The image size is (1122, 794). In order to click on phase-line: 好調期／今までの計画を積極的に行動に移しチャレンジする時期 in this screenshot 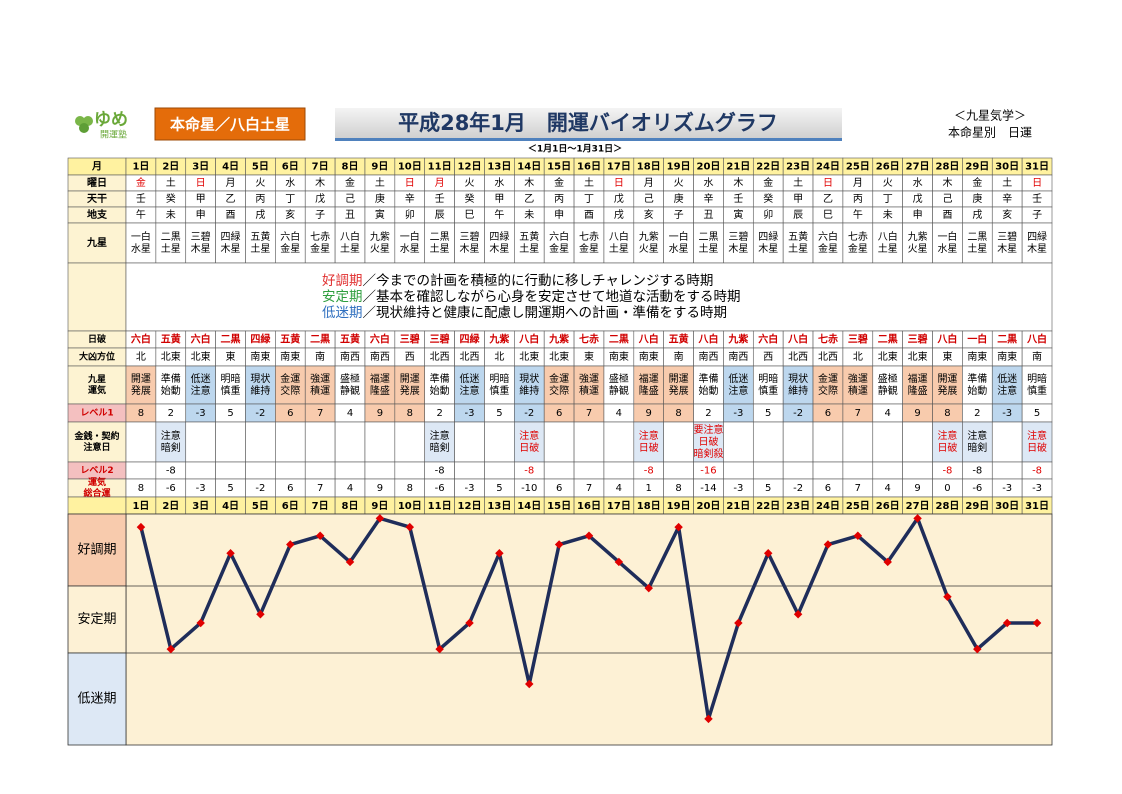, I will do `click(517, 281)`.